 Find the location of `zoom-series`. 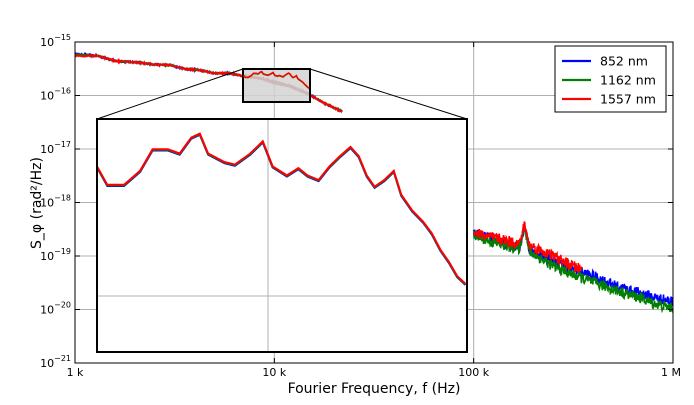

zoom-series is located at coordinates (276, 79).